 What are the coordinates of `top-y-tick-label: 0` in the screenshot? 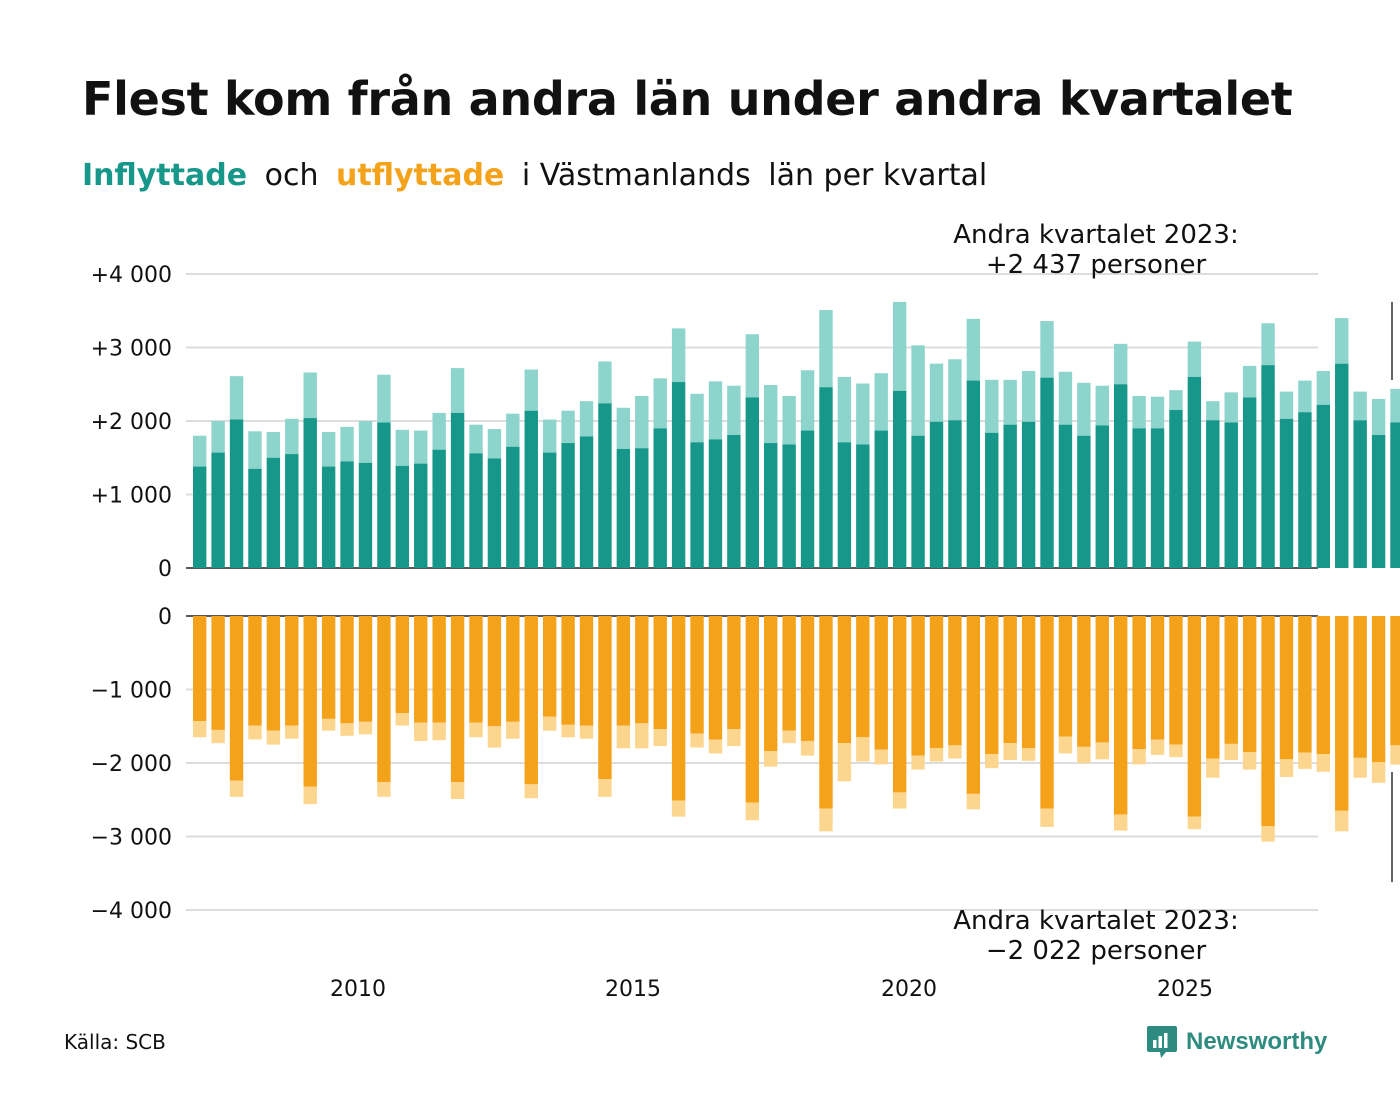 It's located at (165, 569).